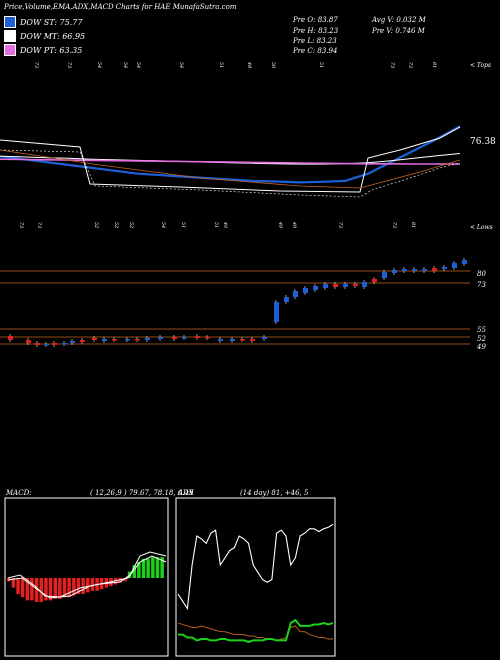 This screenshot has width=500, height=660. What do you see at coordinates (481, 339) in the screenshot?
I see `level-52-label: 52` at bounding box center [481, 339].